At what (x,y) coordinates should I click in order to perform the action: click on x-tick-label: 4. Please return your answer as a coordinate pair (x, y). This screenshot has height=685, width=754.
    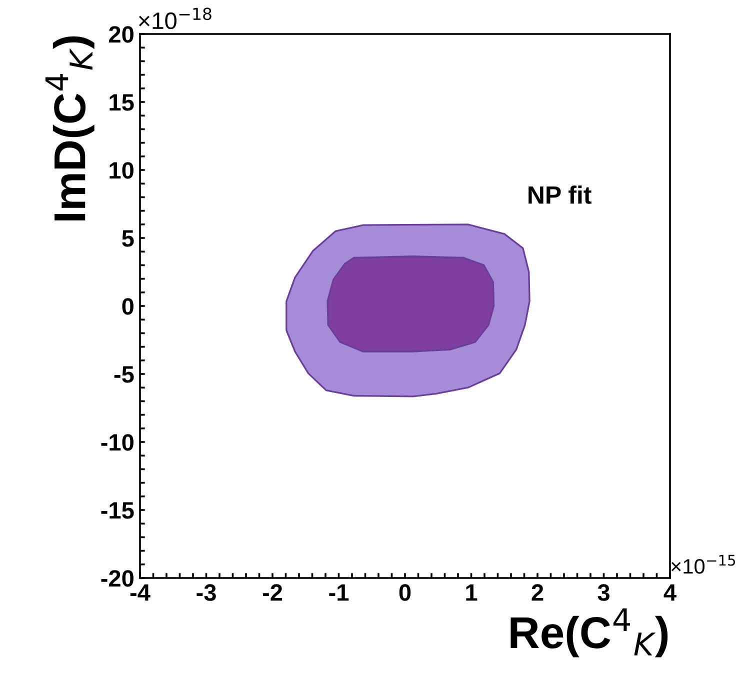
    Looking at the image, I should click on (670, 592).